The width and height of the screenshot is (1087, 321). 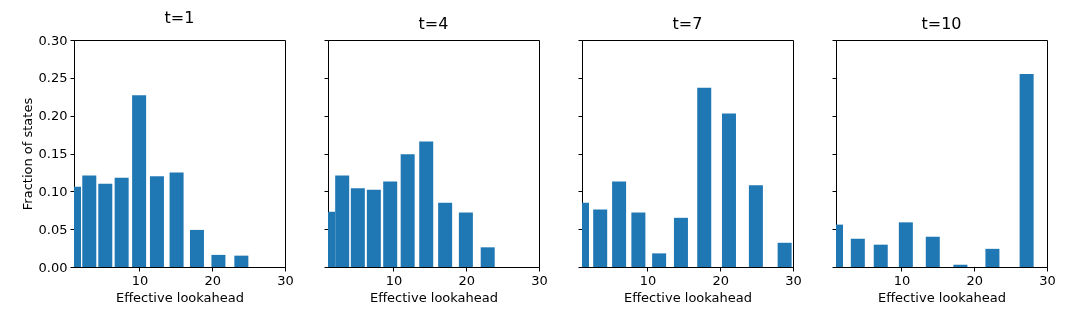 I want to click on y-tick-label: 0.20, so click(x=53, y=116).